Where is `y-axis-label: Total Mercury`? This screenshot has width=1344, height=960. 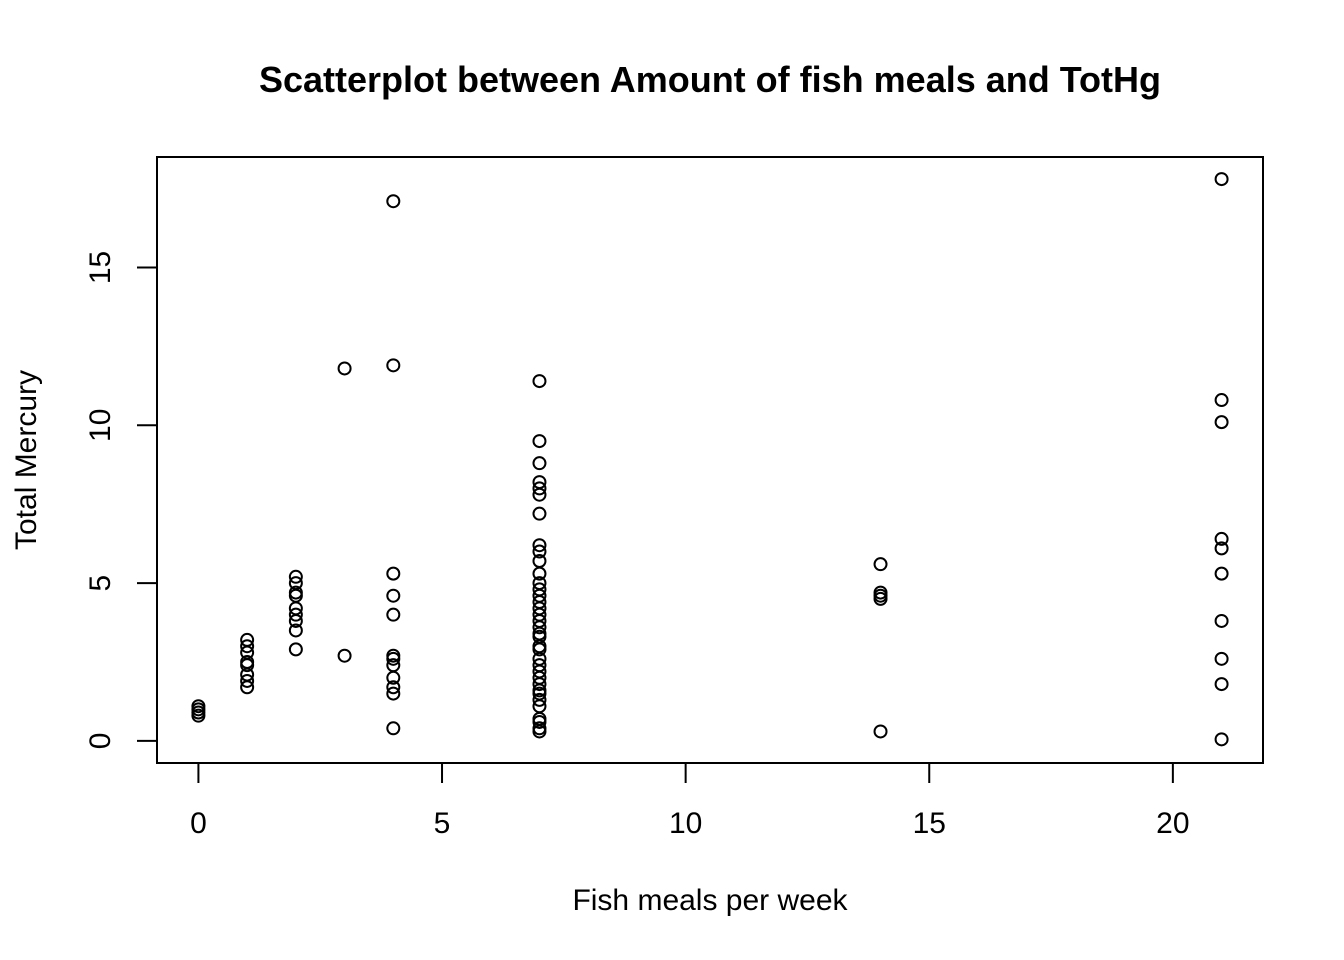
y-axis-label: Total Mercury is located at coordinates (26, 460).